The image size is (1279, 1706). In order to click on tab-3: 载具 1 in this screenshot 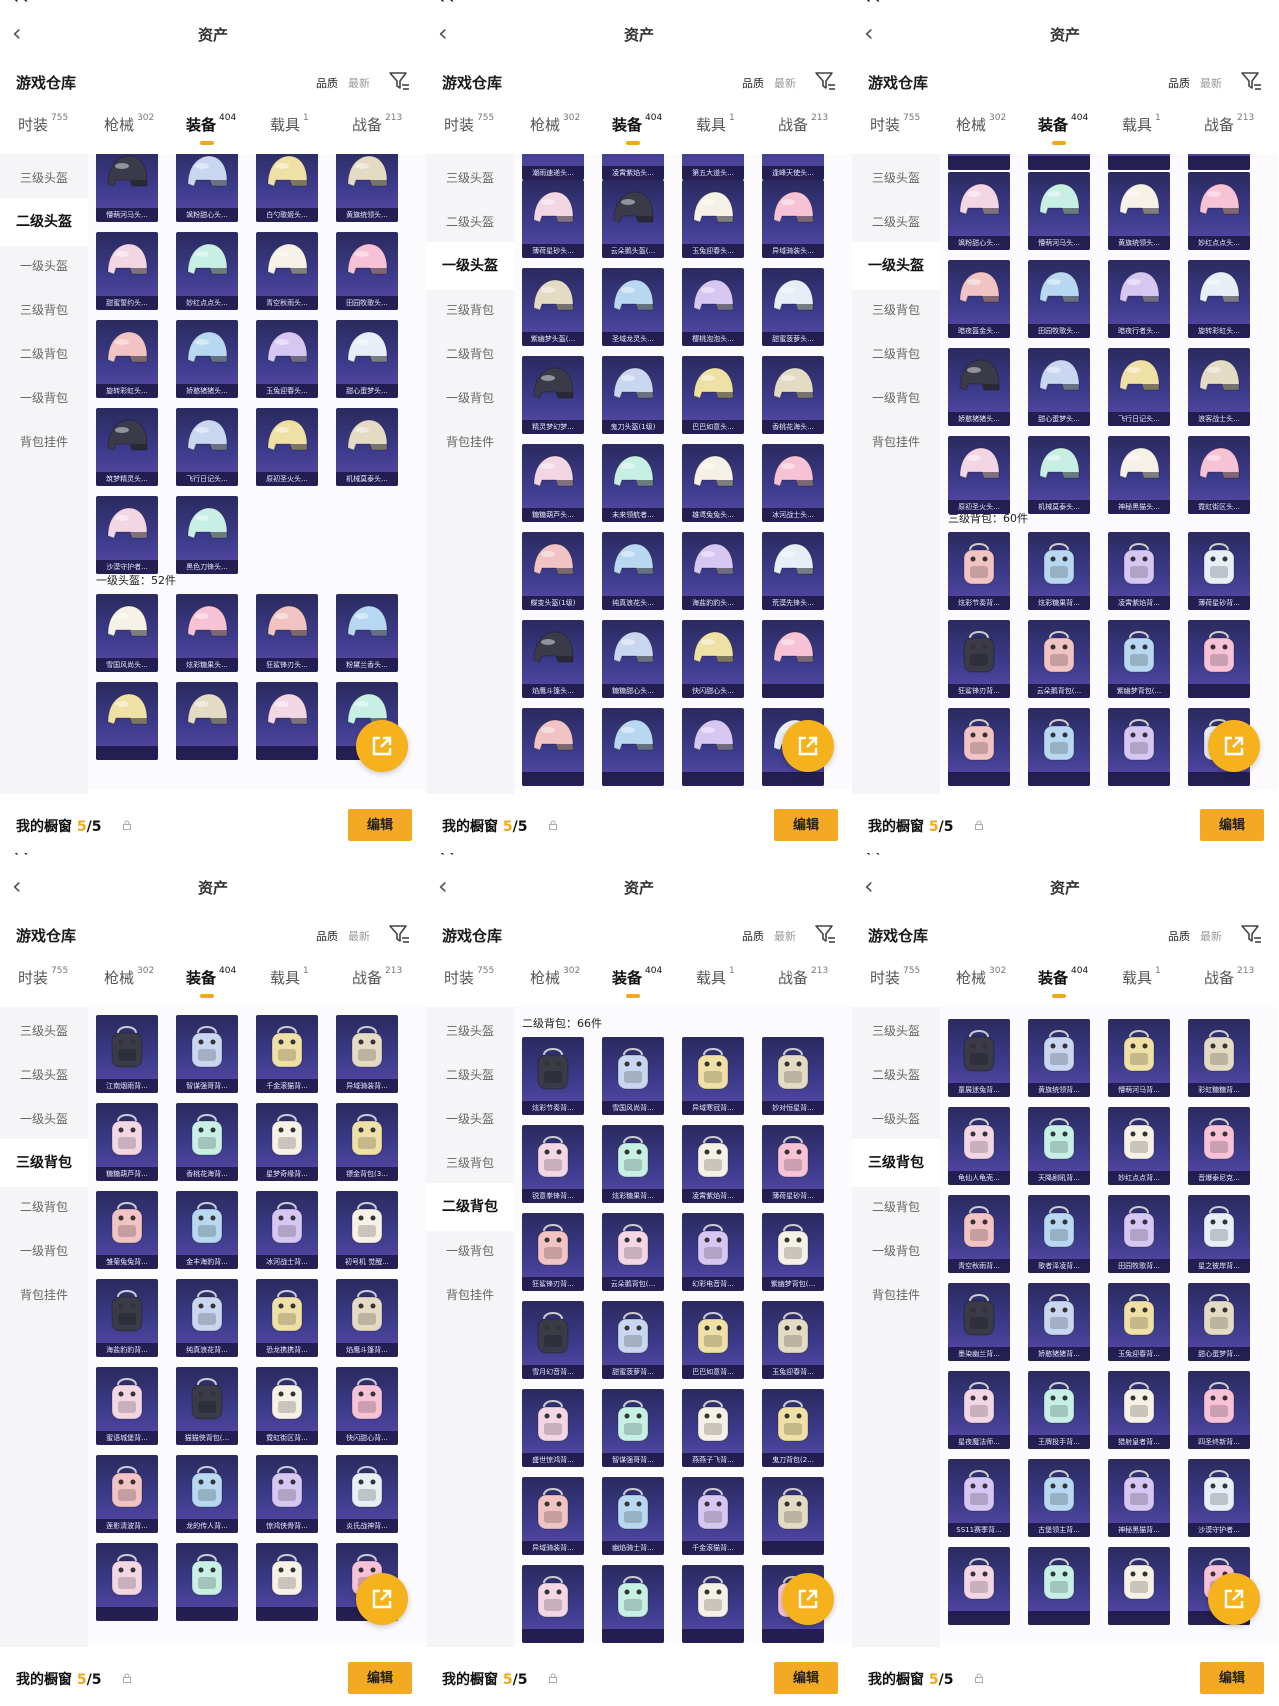, I will do `click(715, 977)`.